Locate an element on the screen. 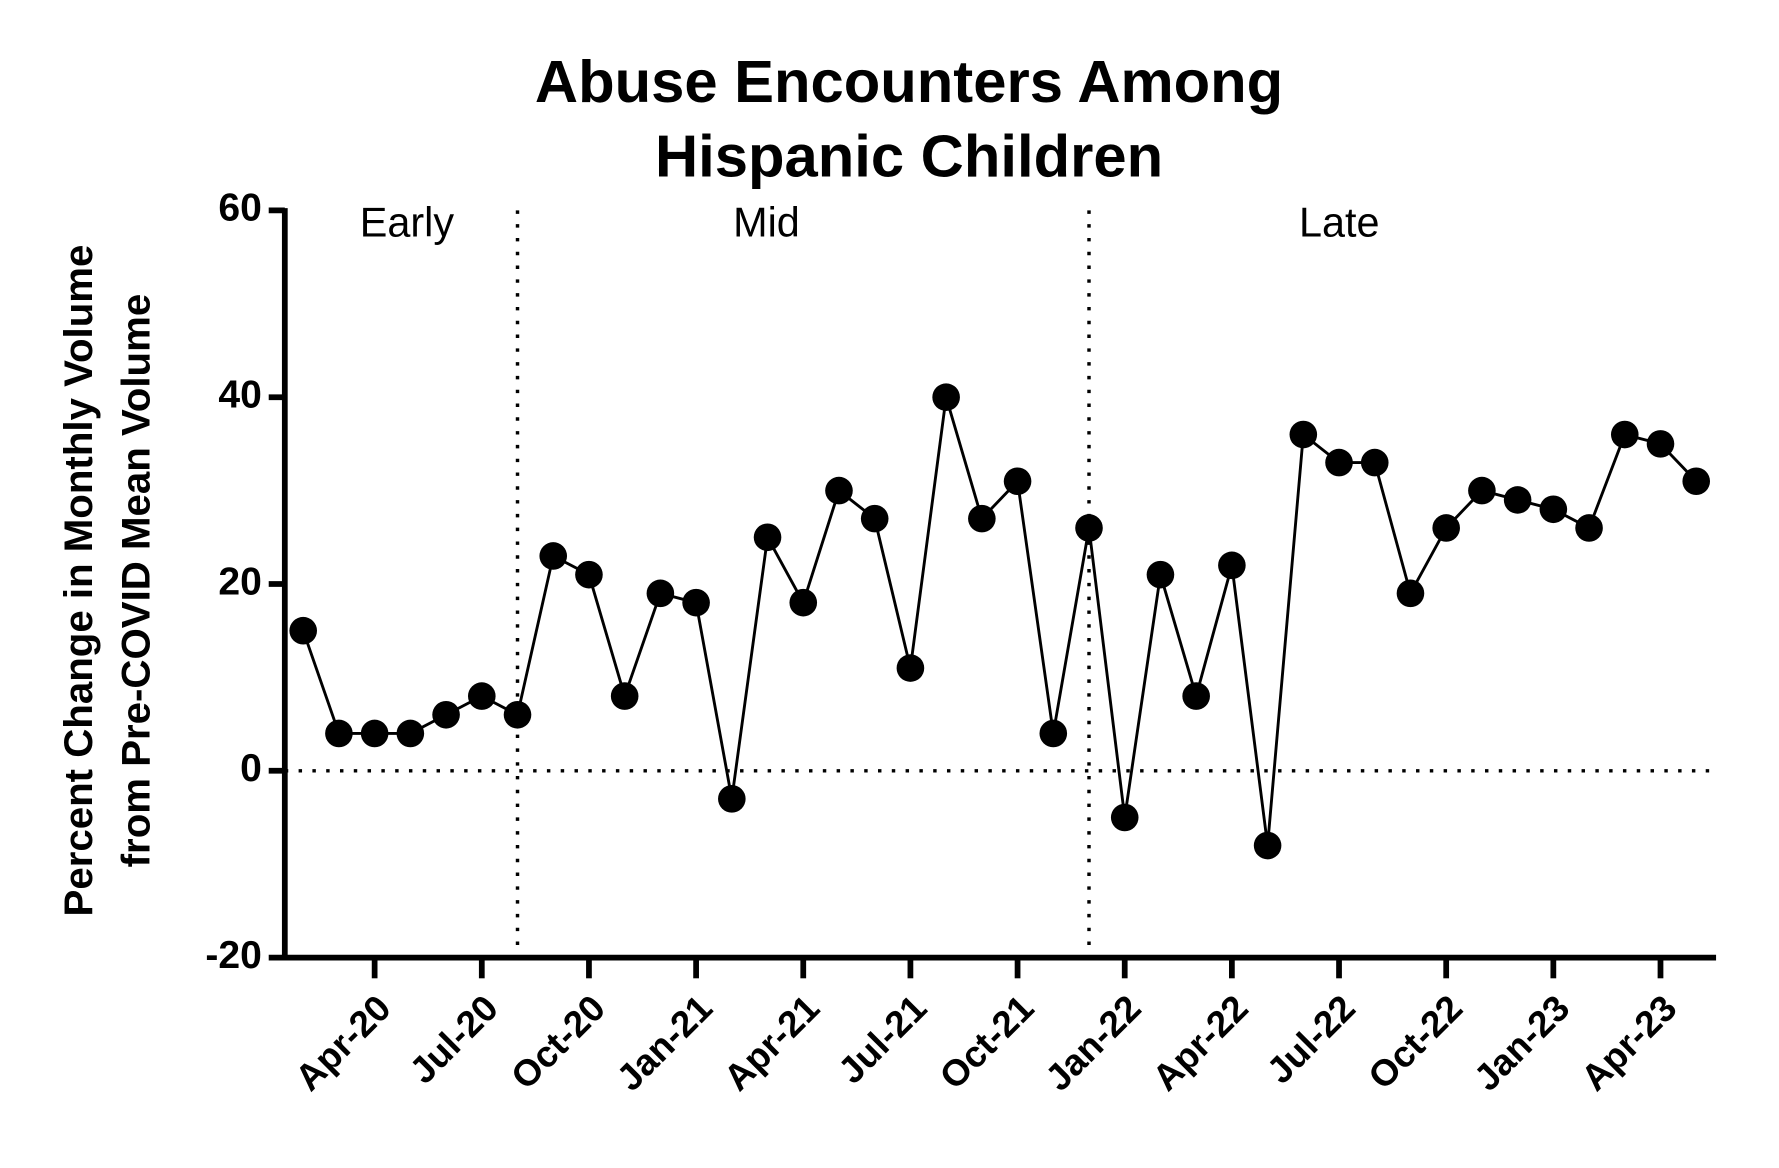 Image resolution: width=1779 pixels, height=1168 pixels. x-tick-label: Oct-20 is located at coordinates (558, 1042).